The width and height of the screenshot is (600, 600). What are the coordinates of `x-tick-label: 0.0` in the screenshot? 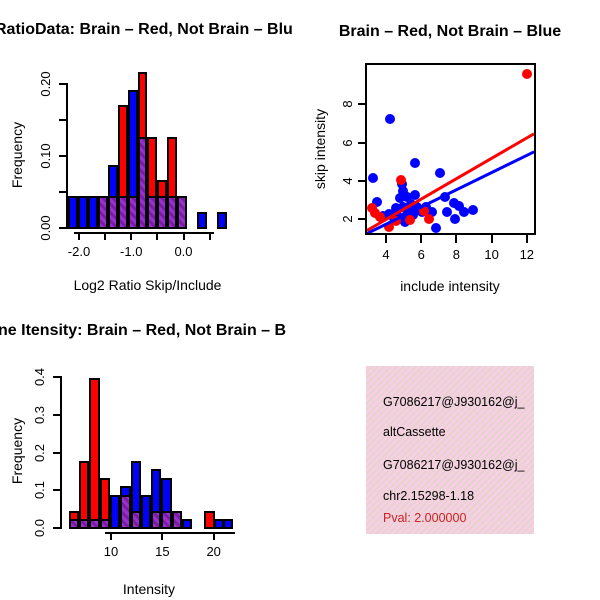 It's located at (183, 251).